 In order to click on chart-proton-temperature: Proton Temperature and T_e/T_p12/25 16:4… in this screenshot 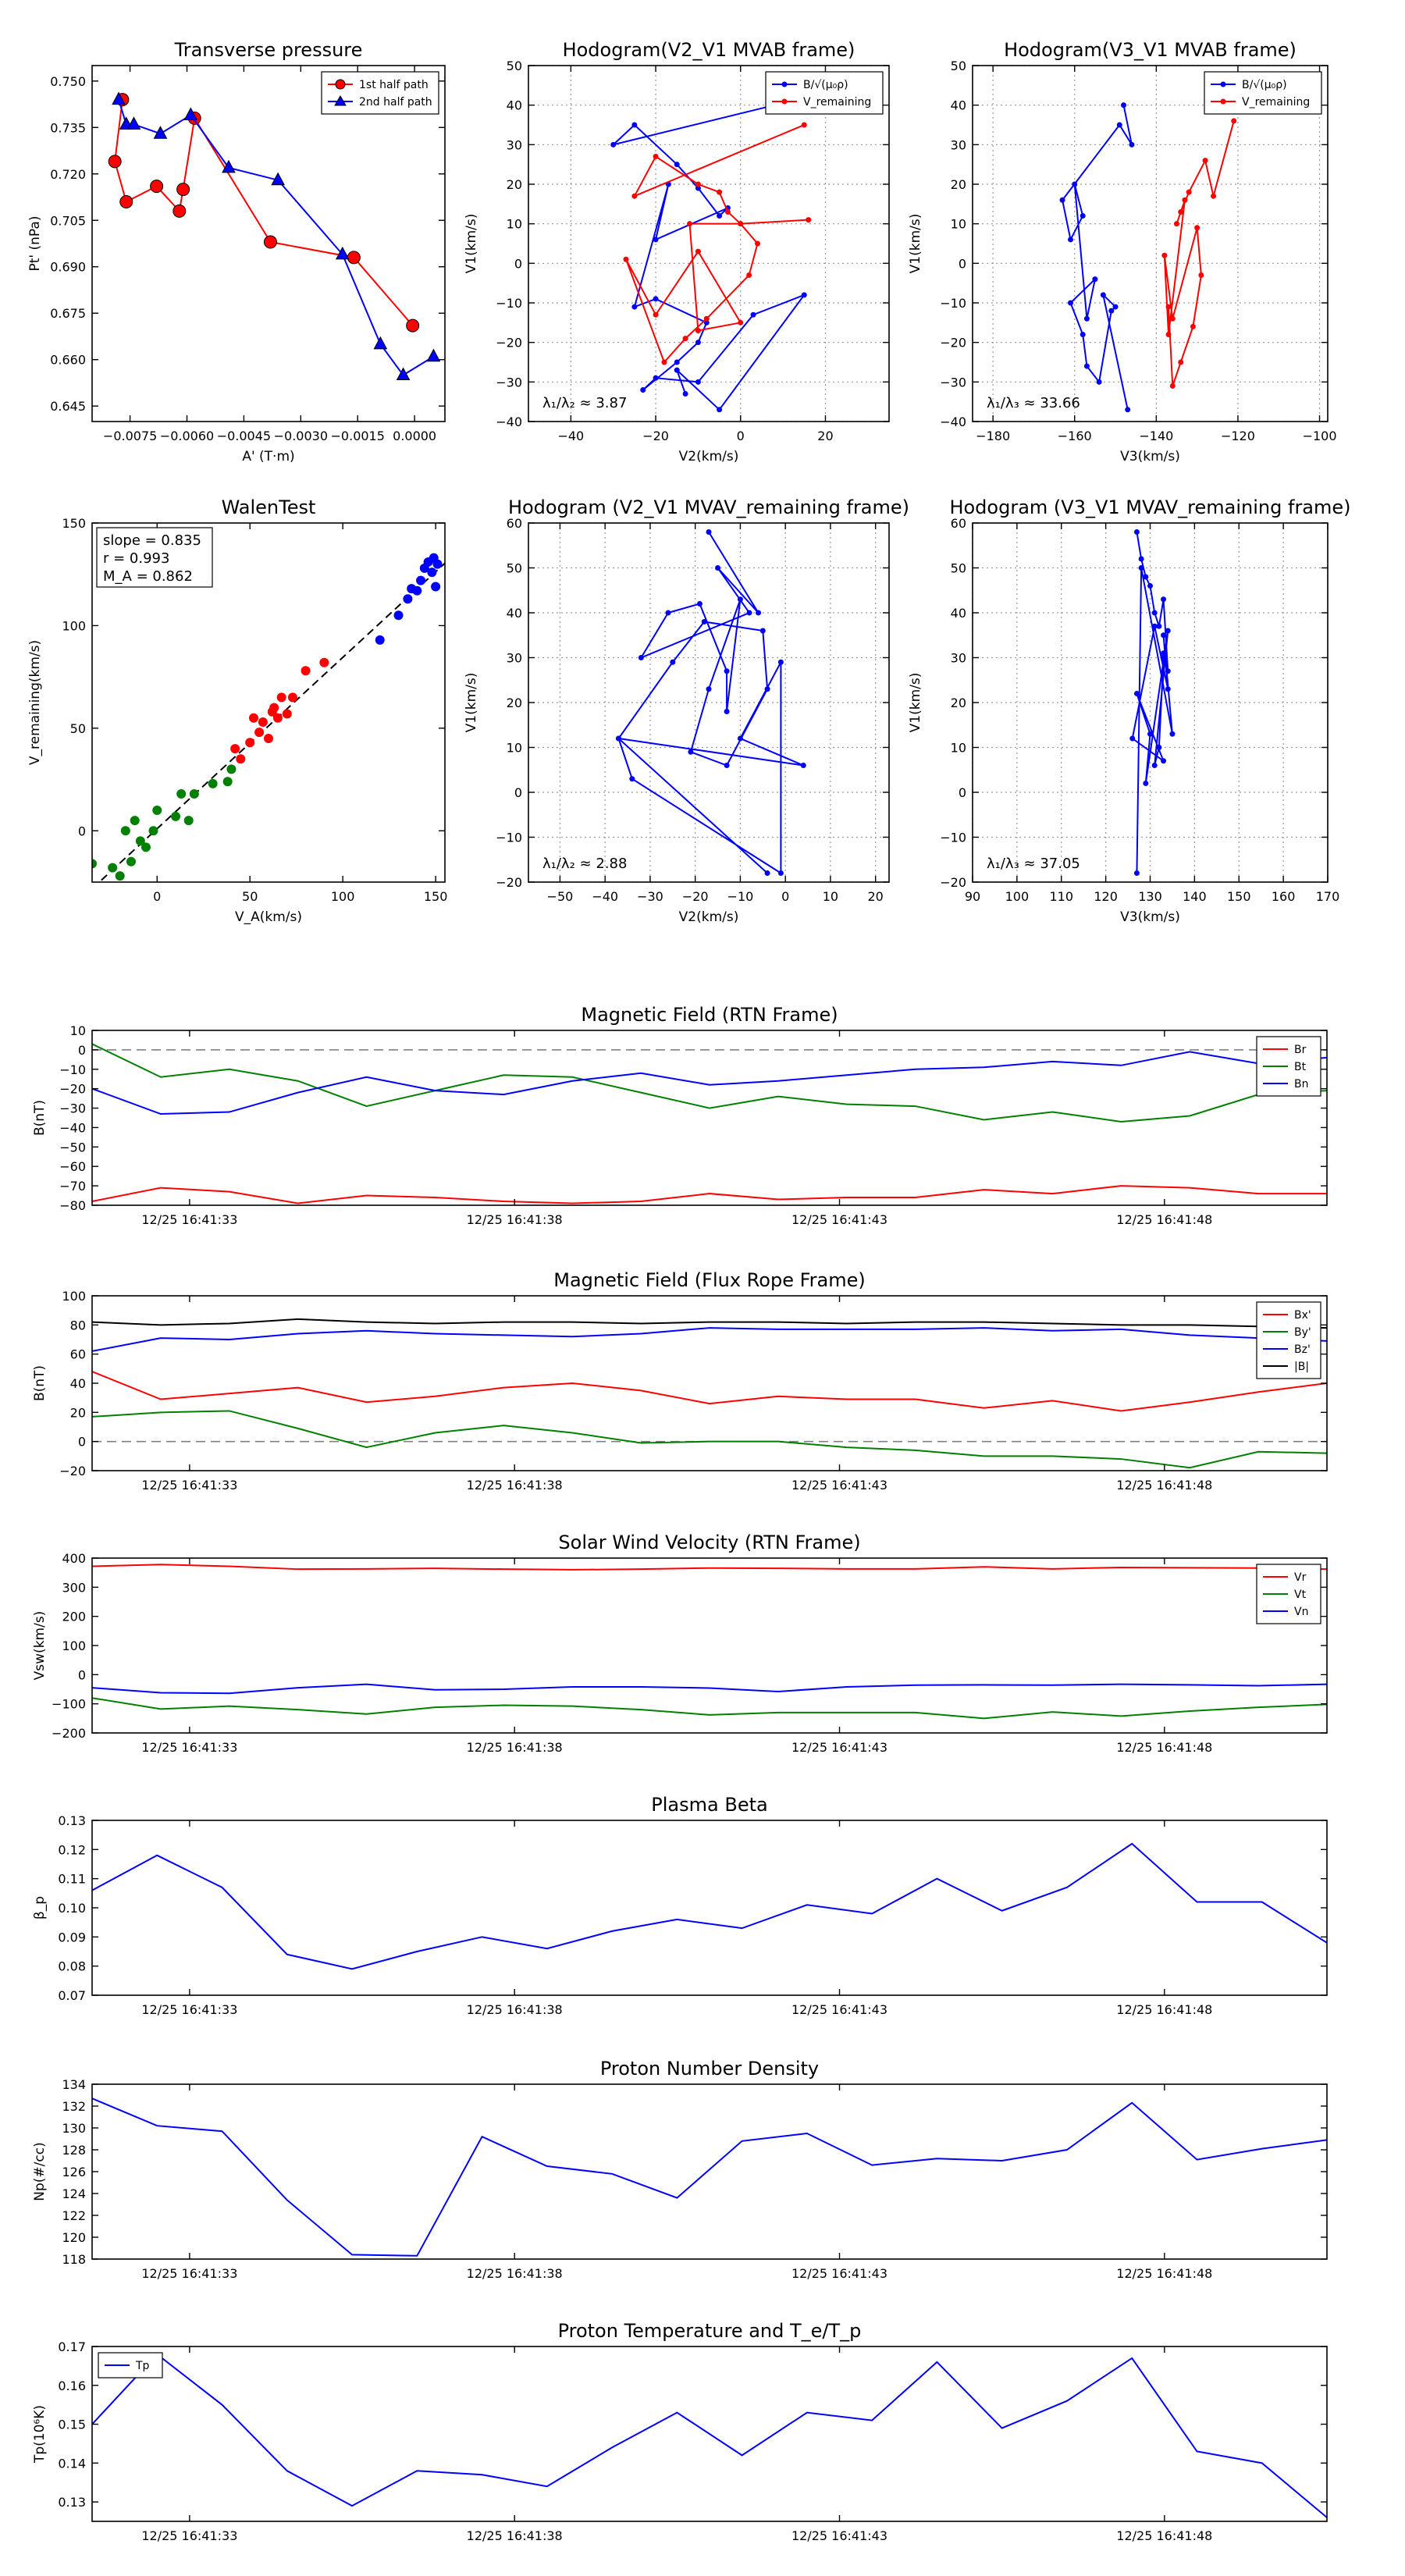, I will do `click(680, 2431)`.